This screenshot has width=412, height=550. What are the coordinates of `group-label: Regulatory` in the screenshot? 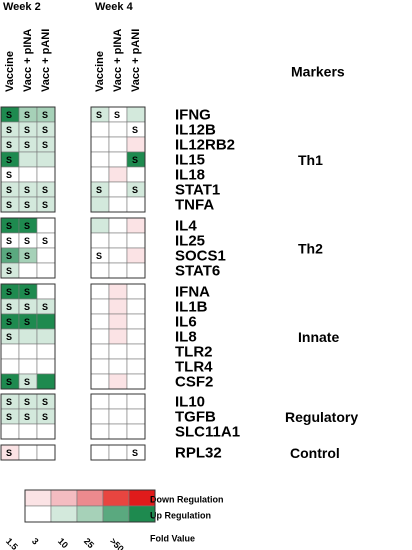 It's located at (321, 417).